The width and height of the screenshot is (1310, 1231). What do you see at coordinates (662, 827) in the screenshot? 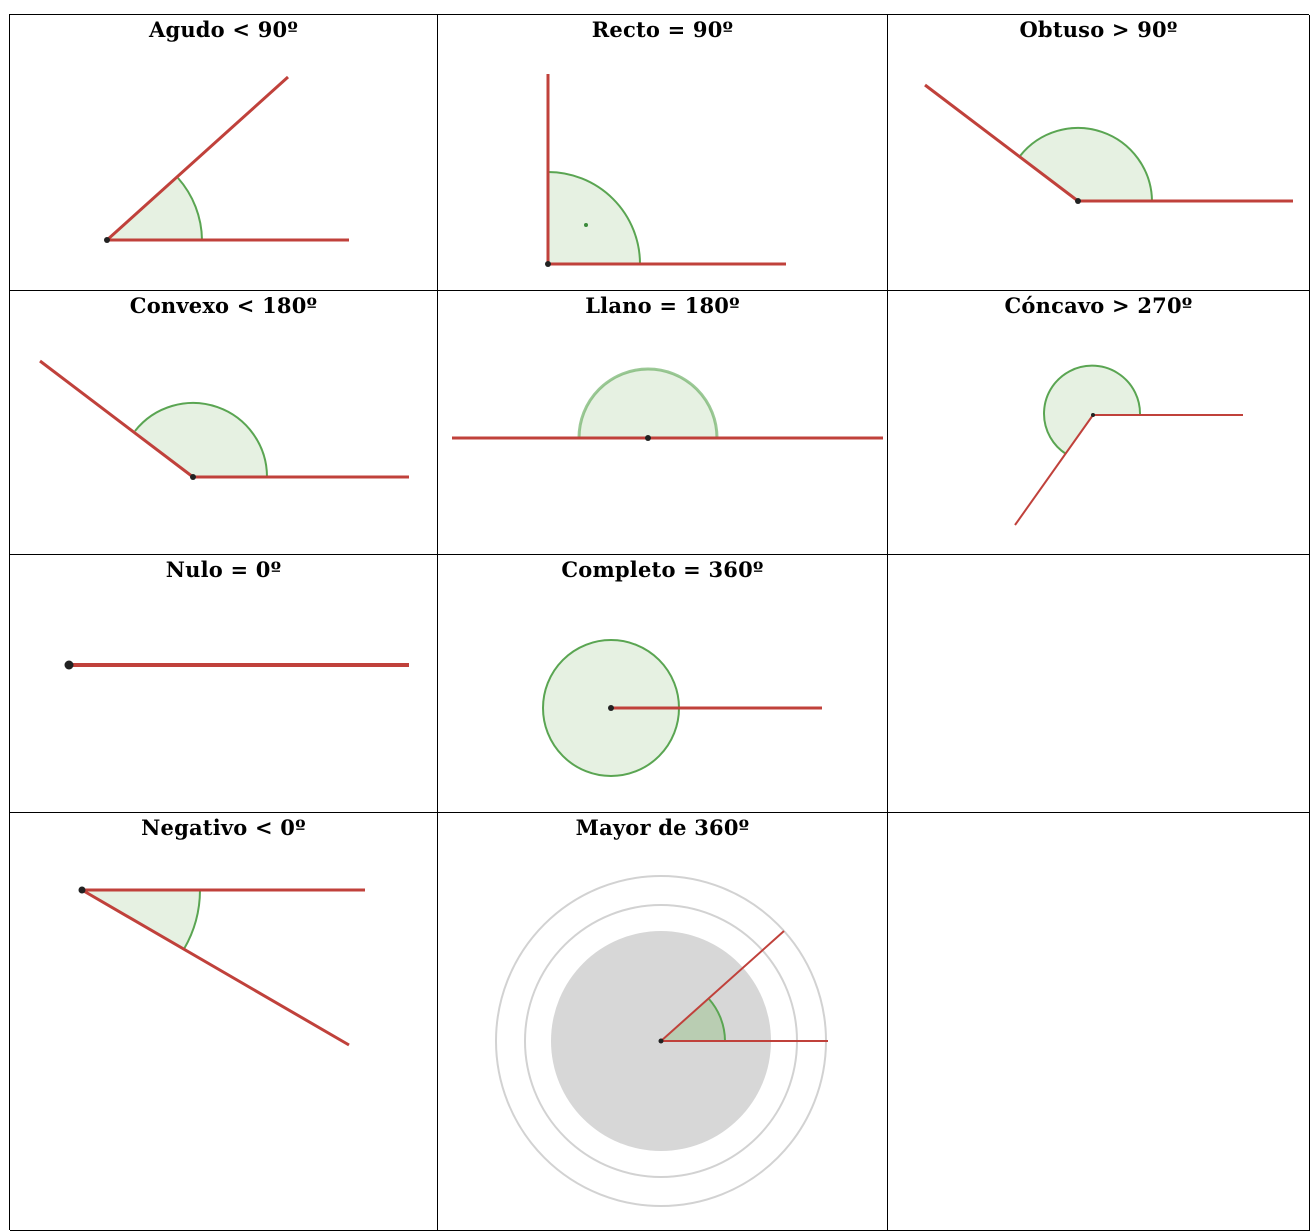
I see `cell-title: Mayor de 360º` at bounding box center [662, 827].